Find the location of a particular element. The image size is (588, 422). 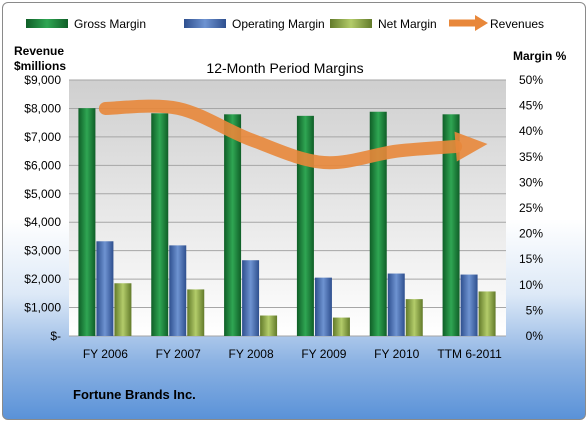

left-tick-label: $2,000 is located at coordinates (42, 279).